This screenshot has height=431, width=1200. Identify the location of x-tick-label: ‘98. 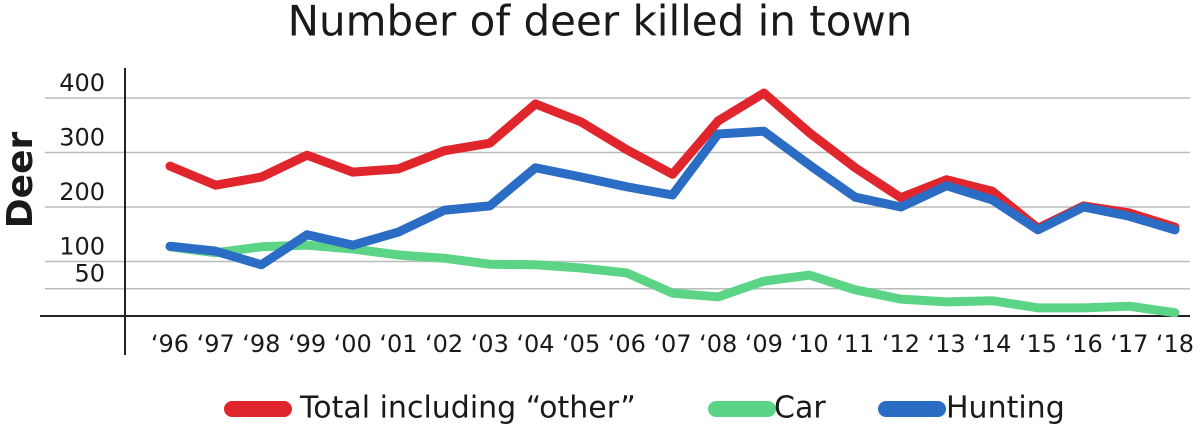
(261, 344).